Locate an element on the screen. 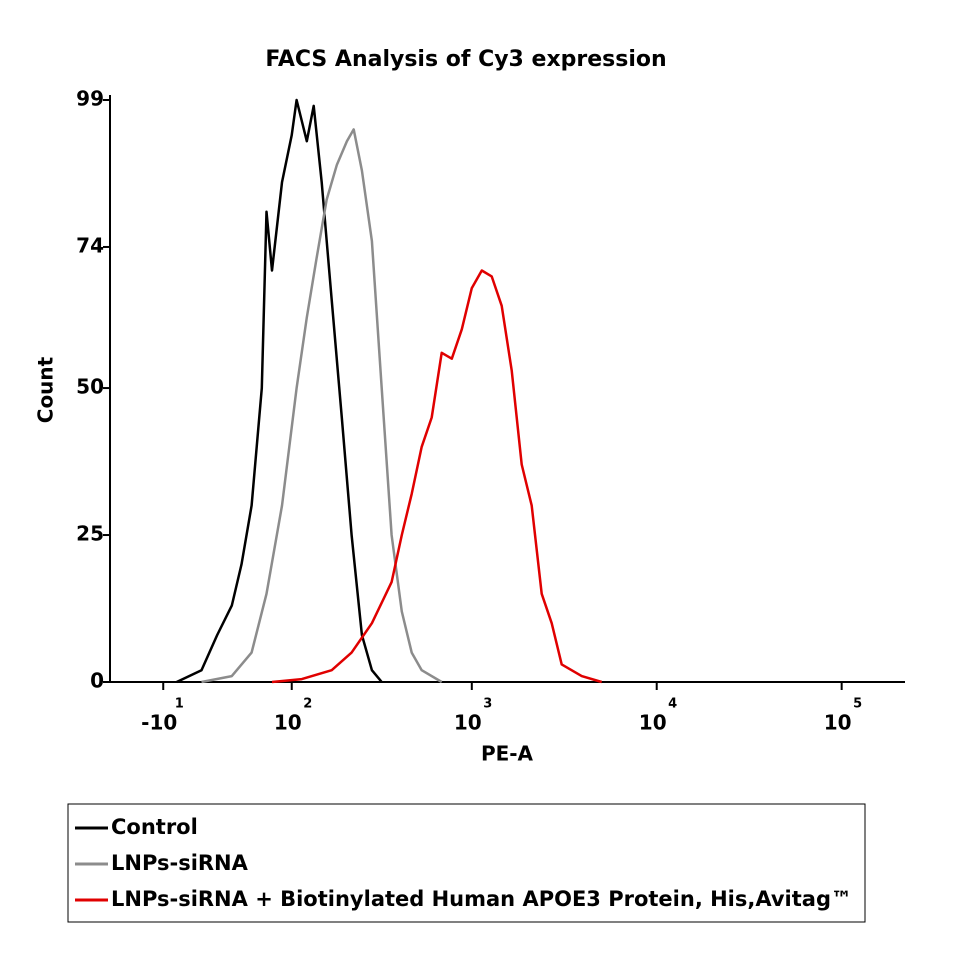 This screenshot has height=968, width=964. x-tick-exponent: 5 is located at coordinates (857, 704).